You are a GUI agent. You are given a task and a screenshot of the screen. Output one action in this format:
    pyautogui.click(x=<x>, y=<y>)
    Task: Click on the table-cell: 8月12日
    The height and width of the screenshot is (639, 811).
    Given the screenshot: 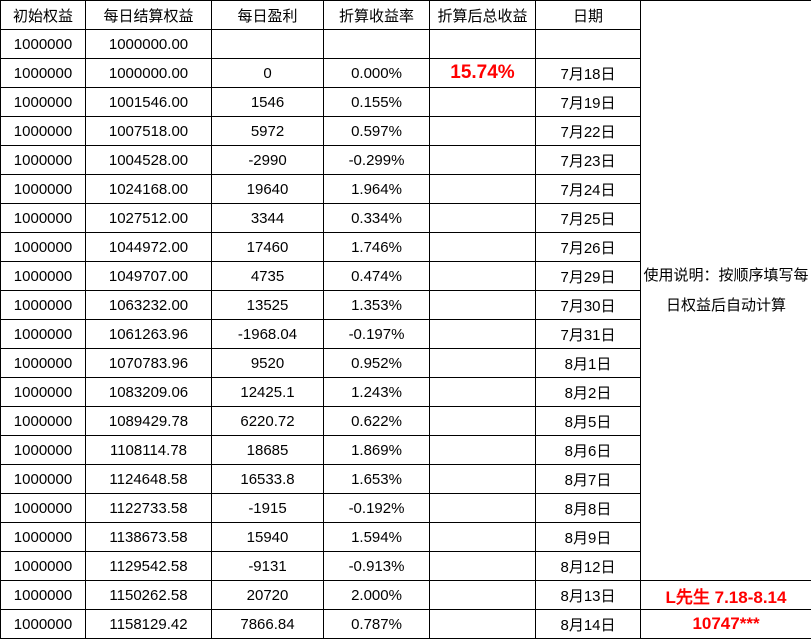 What is the action you would take?
    pyautogui.click(x=588, y=566)
    